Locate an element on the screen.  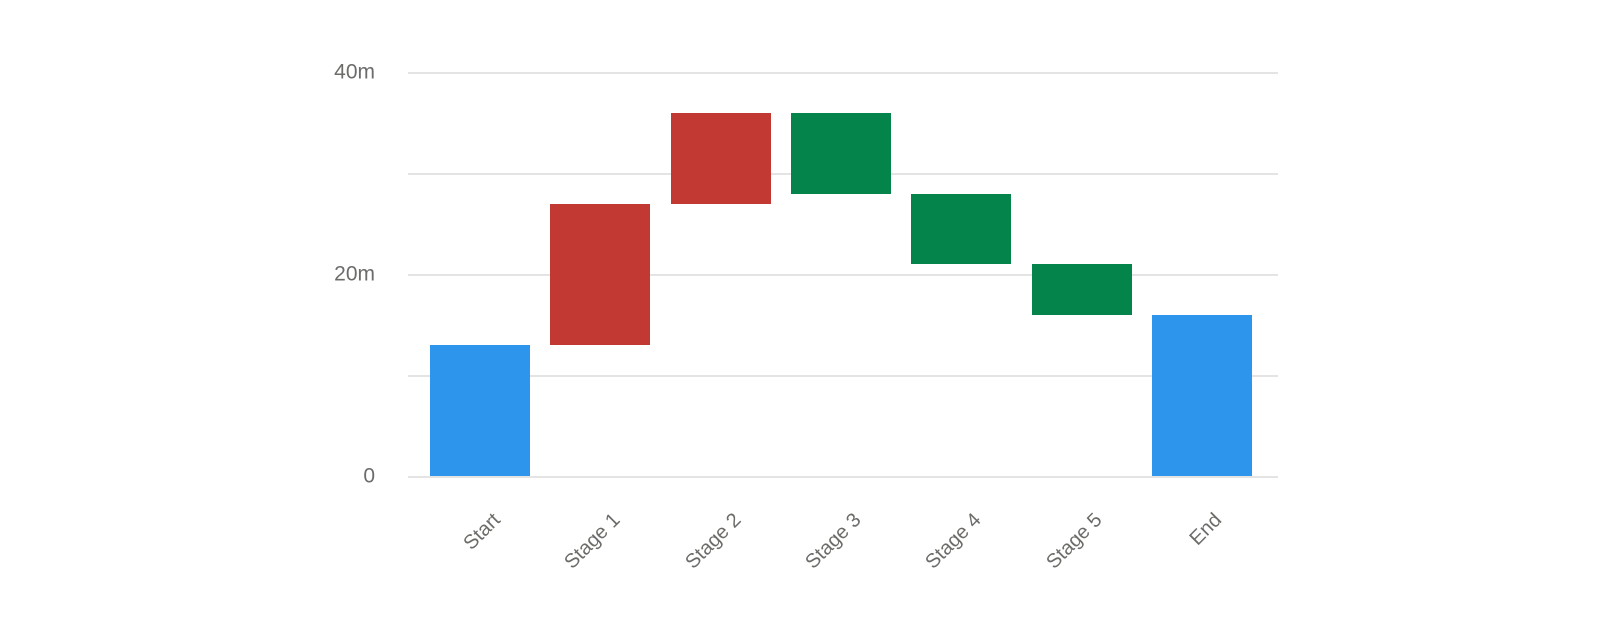
x-tick-label-end: End is located at coordinates (1206, 529).